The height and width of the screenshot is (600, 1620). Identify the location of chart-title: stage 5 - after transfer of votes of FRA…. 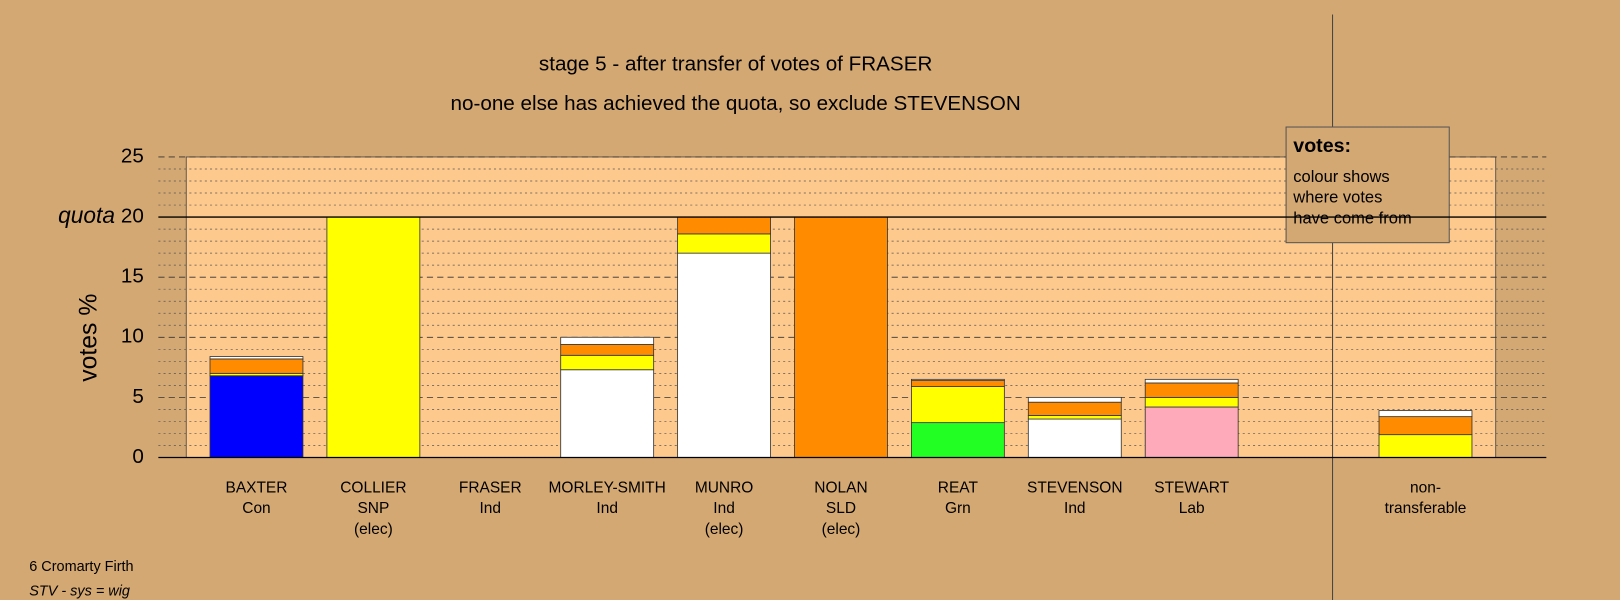
(735, 64).